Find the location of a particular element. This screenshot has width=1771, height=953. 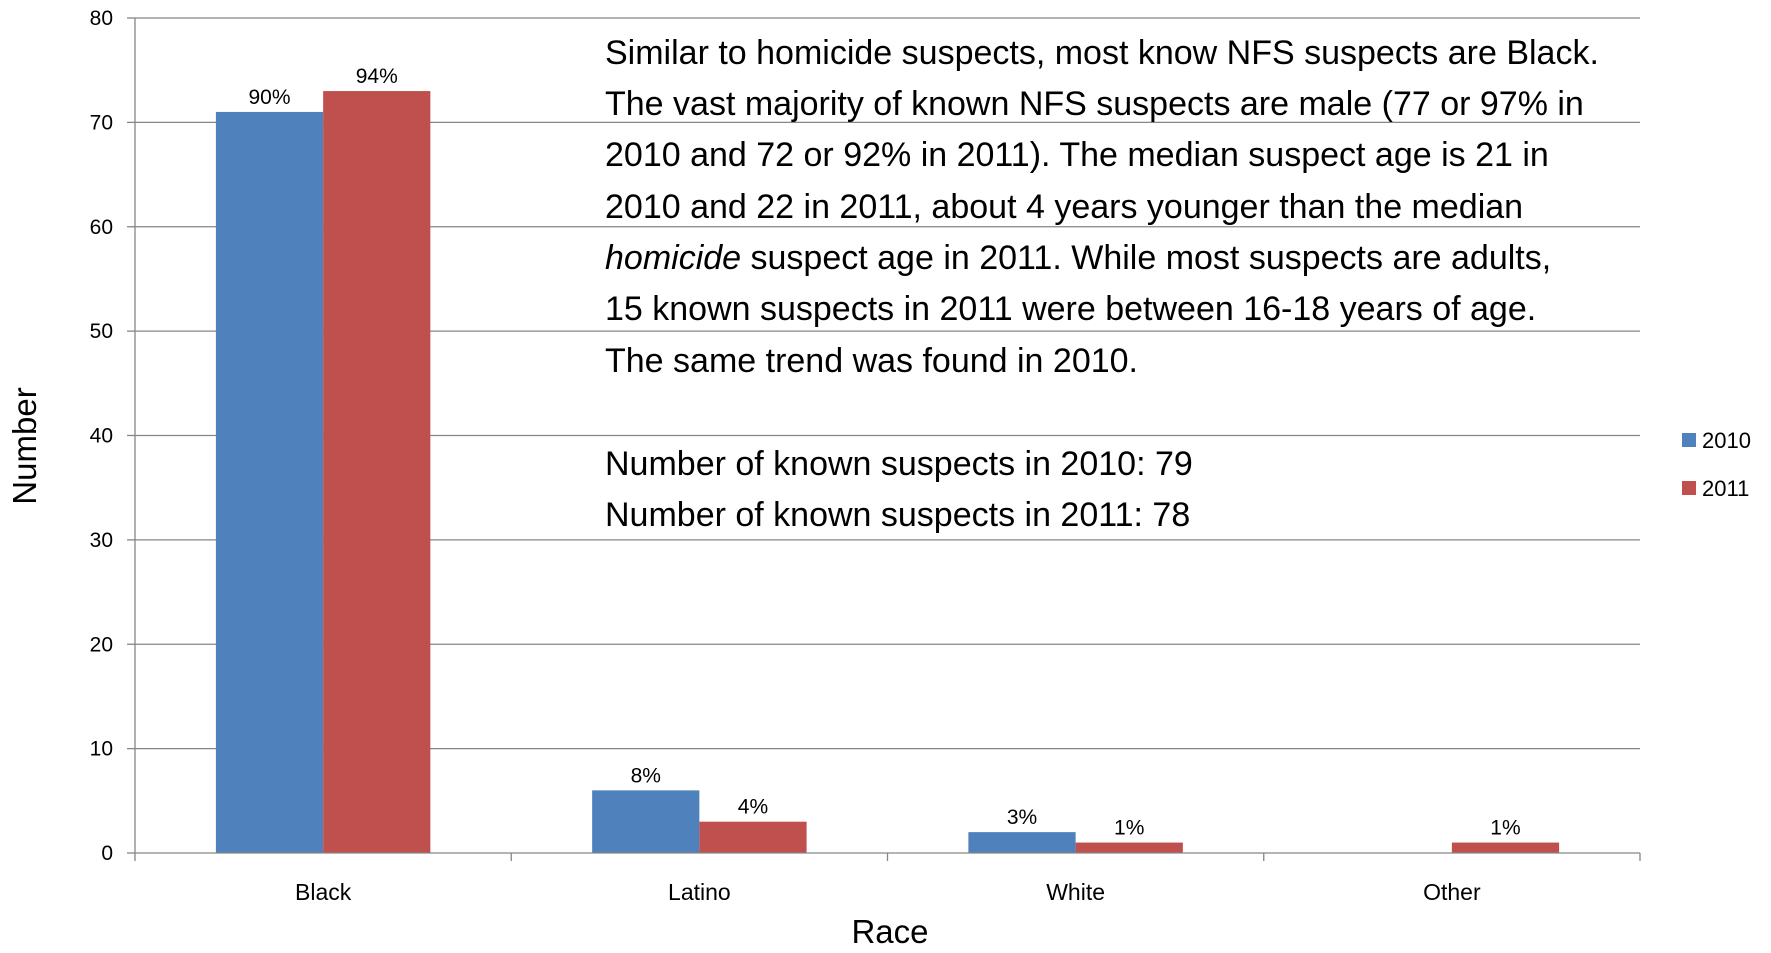

annotation-emphasis: homicide is located at coordinates (673, 258).